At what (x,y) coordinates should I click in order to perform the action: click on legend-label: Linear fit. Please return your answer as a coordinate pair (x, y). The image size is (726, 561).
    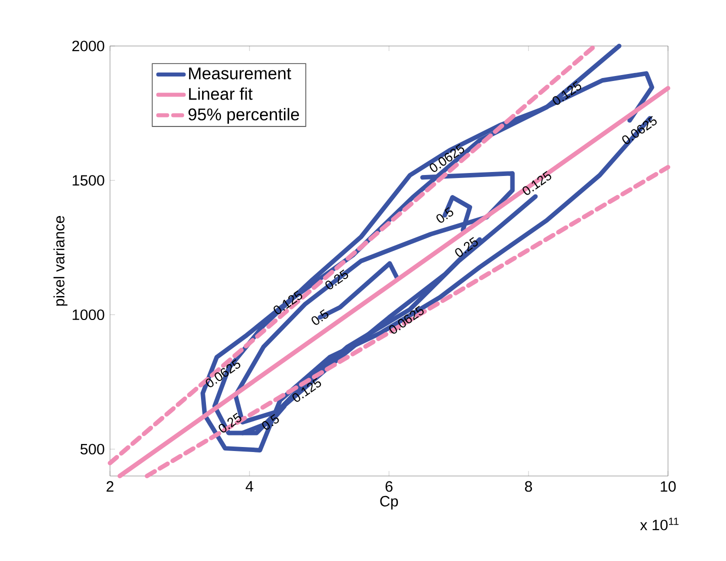
    Looking at the image, I should click on (221, 93).